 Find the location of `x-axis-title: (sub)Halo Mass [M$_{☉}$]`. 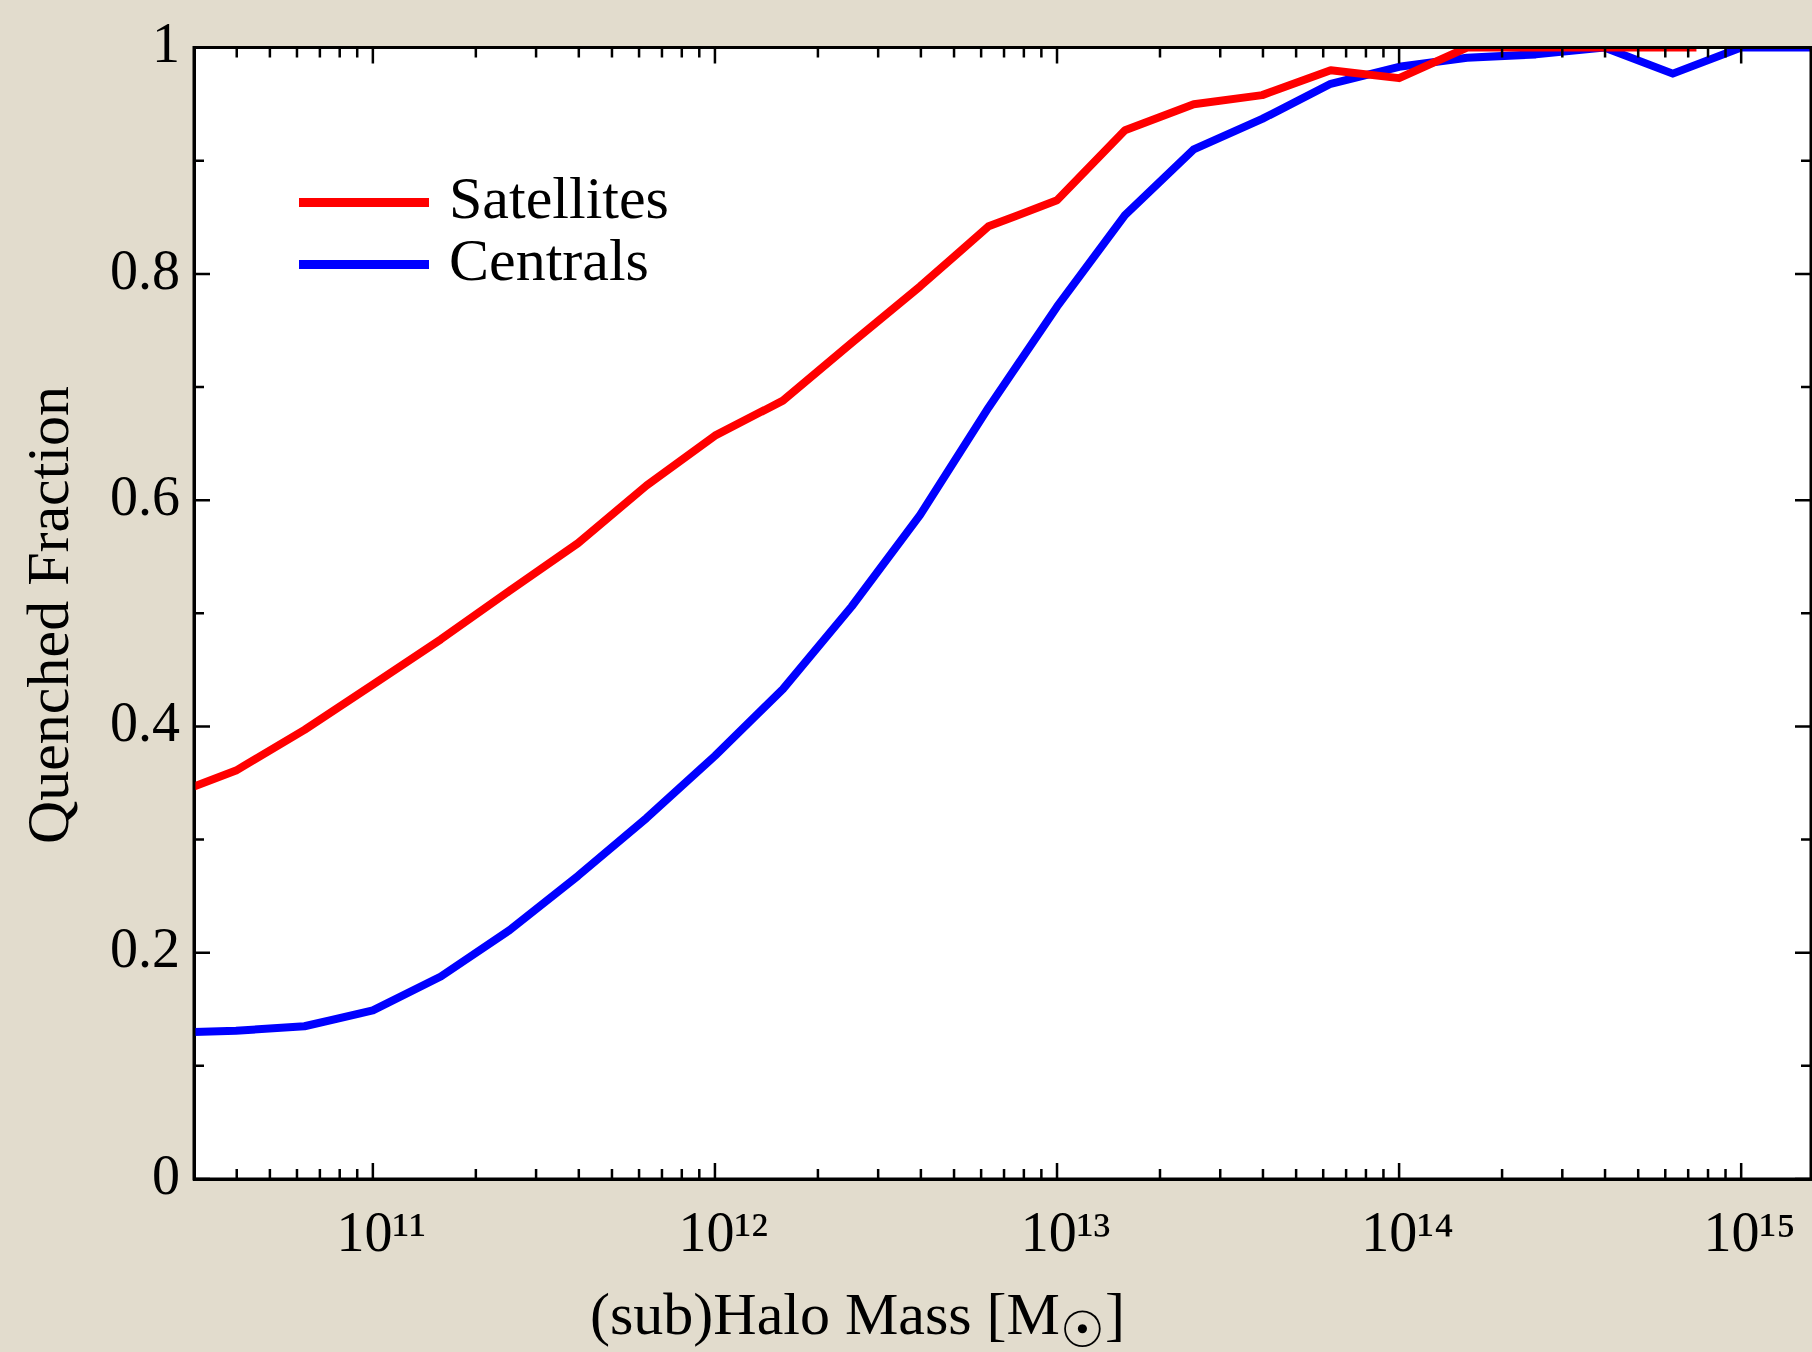

x-axis-title: (sub)Halo Mass [M$_{☉}$] is located at coordinates (857, 1316).